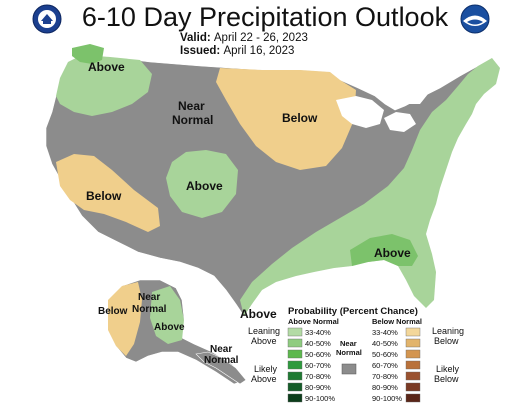 This screenshot has height=405, width=525. What do you see at coordinates (113, 311) in the screenshot?
I see `label-below-alaska-west: Below` at bounding box center [113, 311].